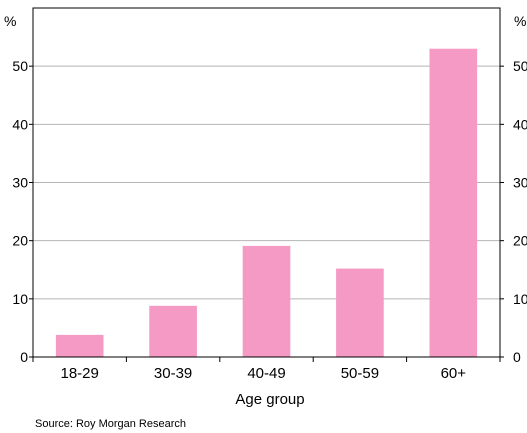 The width and height of the screenshot is (527, 433). I want to click on y-tick-label-left: 50, so click(20, 66).